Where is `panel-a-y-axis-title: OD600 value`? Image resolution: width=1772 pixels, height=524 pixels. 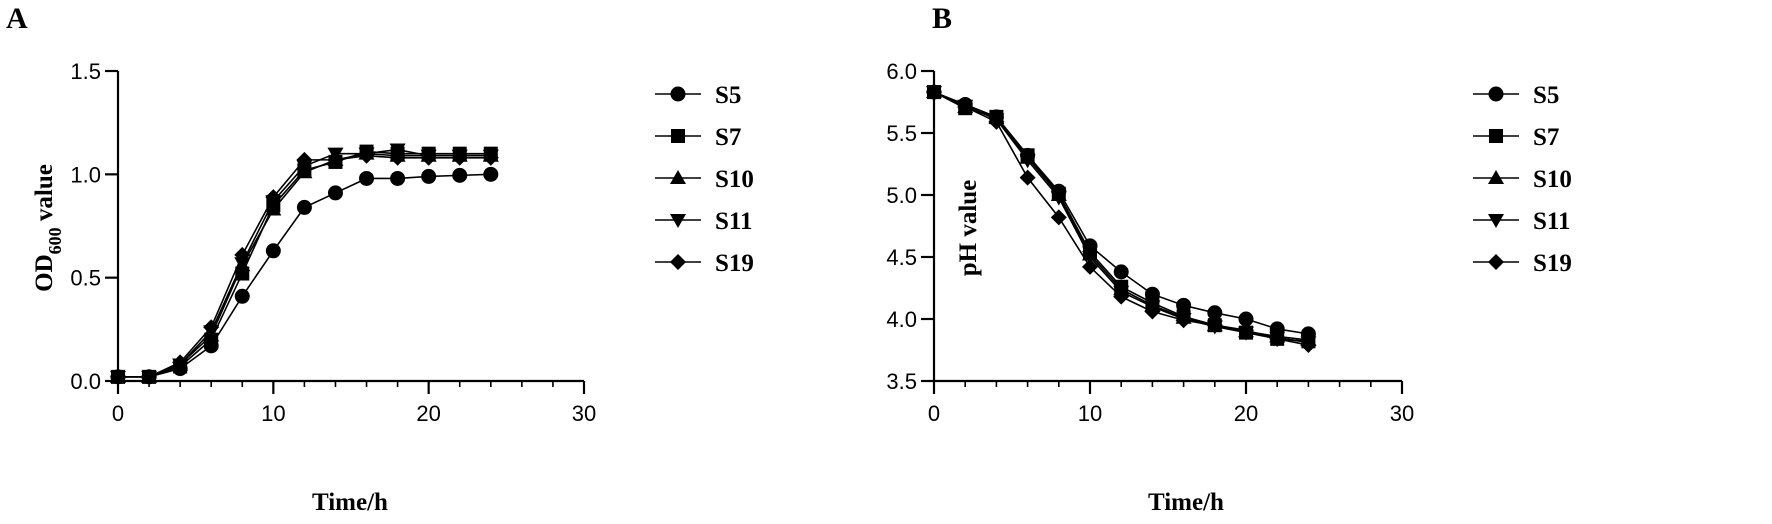 panel-a-y-axis-title: OD600 value is located at coordinates (48, 228).